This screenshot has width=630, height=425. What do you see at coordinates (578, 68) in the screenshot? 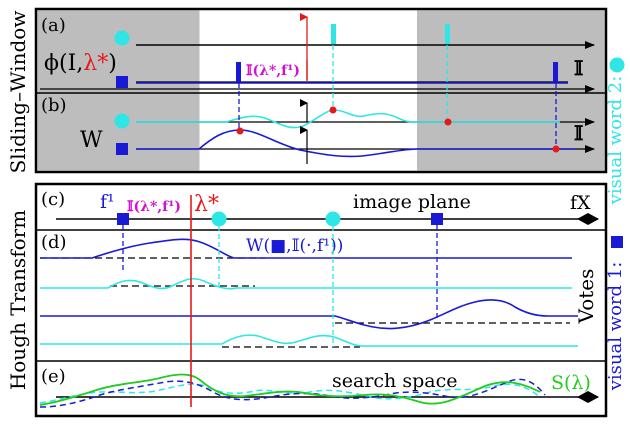
I see `axis-a-label: 𝕀` at bounding box center [578, 68].